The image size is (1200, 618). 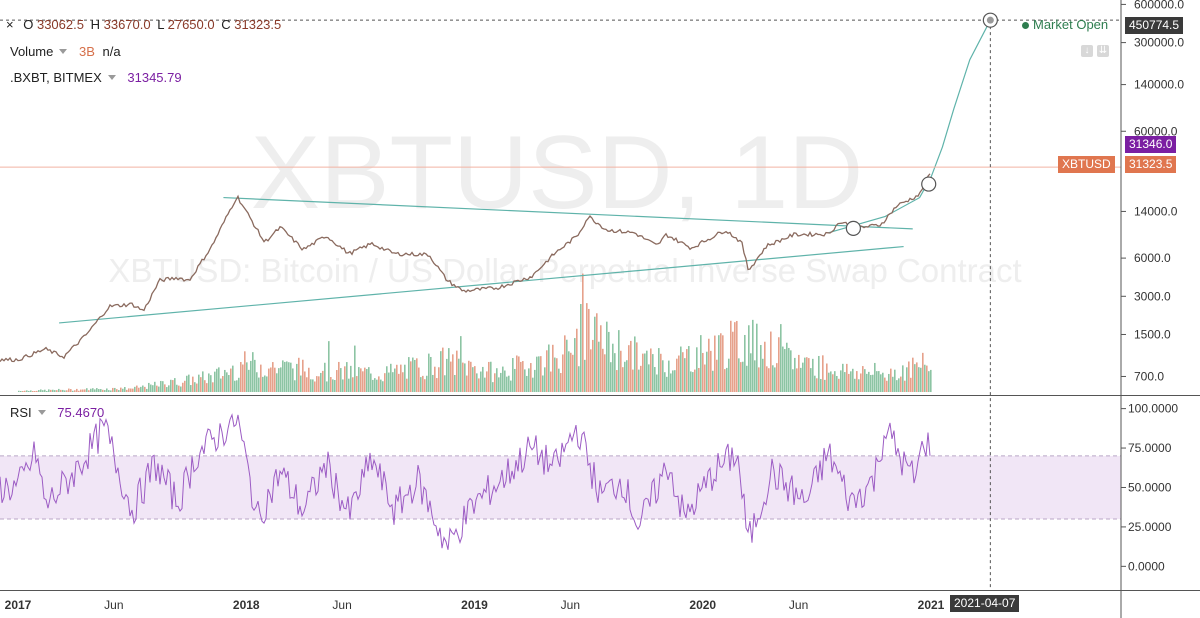 I want to click on time-tick-label: Jun, so click(x=341, y=605).